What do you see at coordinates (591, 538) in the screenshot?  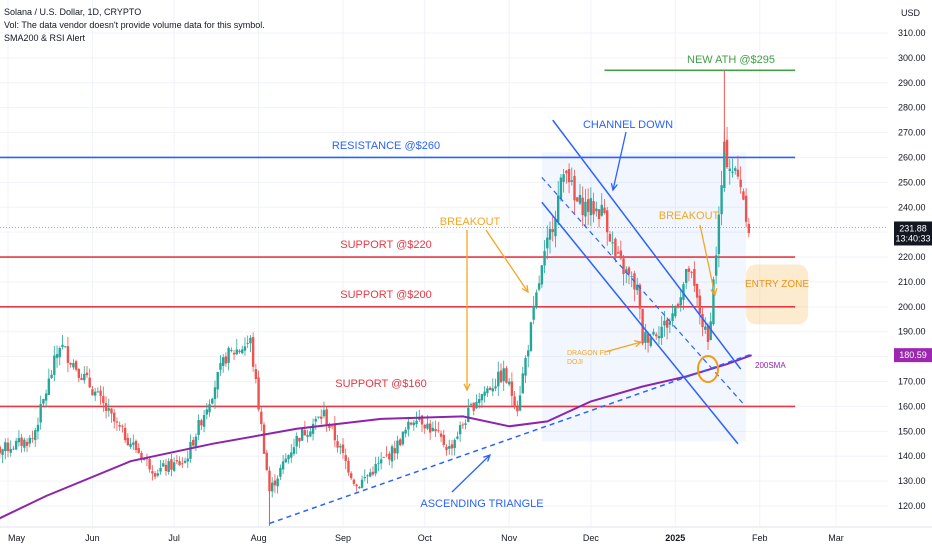 I see `time-tick-label: Dec` at bounding box center [591, 538].